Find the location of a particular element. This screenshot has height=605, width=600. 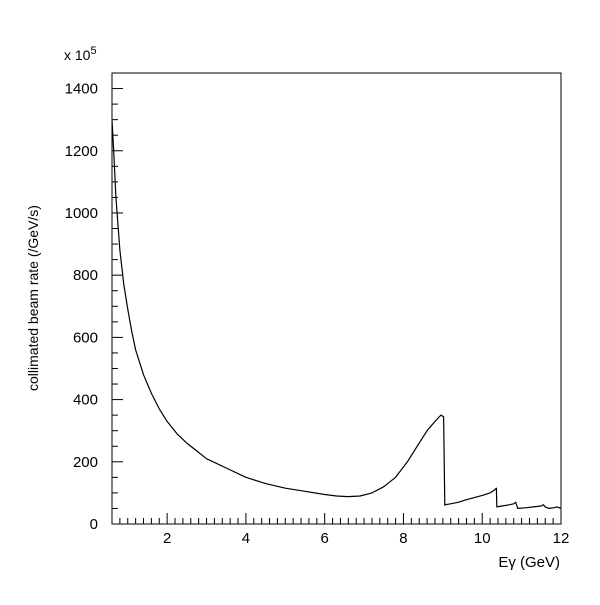

y-axis-ticks: 0 200 400 600 800 1000 1200 1400 is located at coordinates (94, 302).